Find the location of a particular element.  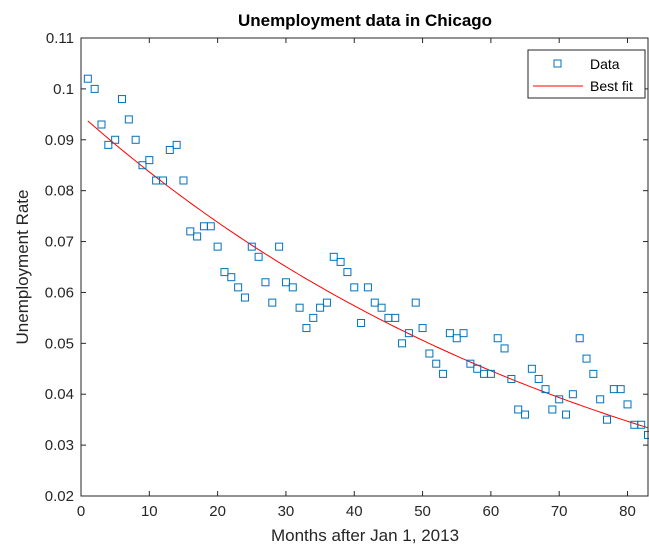

y-tick-label: 0.08 is located at coordinates (59, 191).